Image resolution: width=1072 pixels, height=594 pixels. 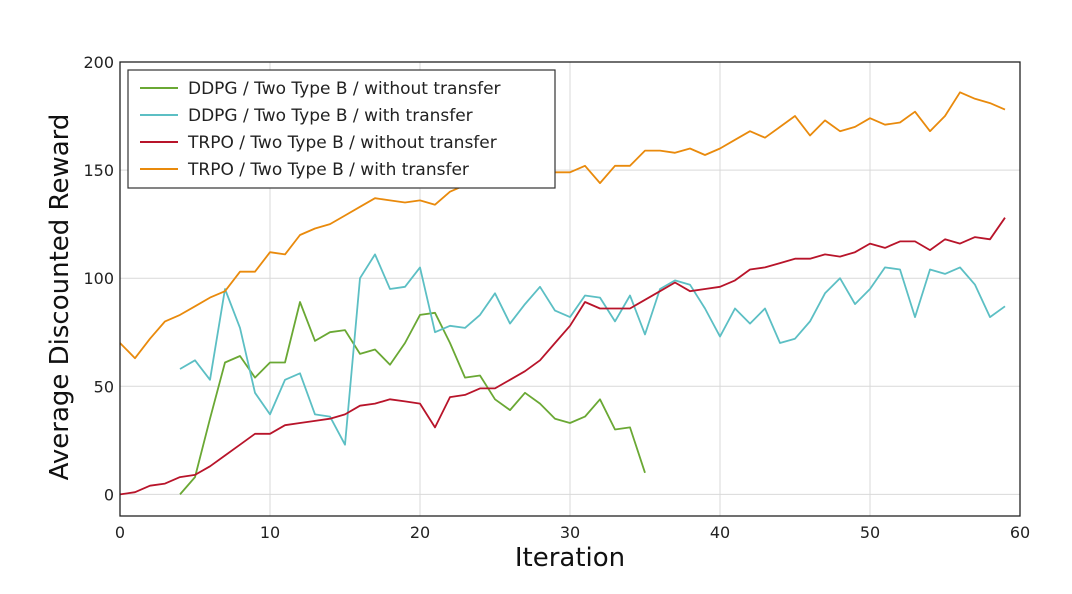 I want to click on y-tick-label: 100, so click(x=98, y=278).